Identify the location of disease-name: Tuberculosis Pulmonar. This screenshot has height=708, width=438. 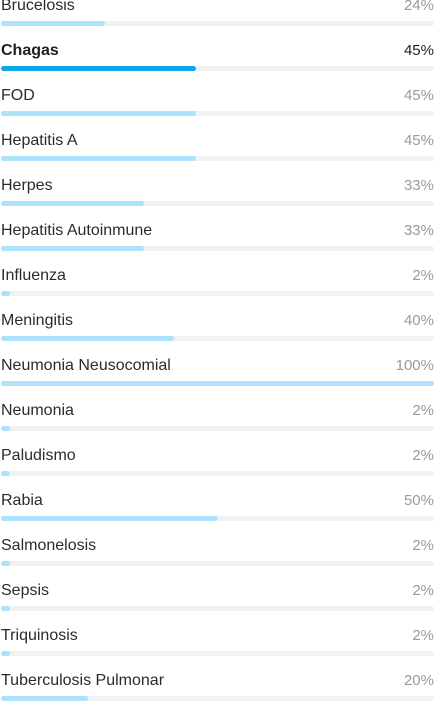
(83, 680).